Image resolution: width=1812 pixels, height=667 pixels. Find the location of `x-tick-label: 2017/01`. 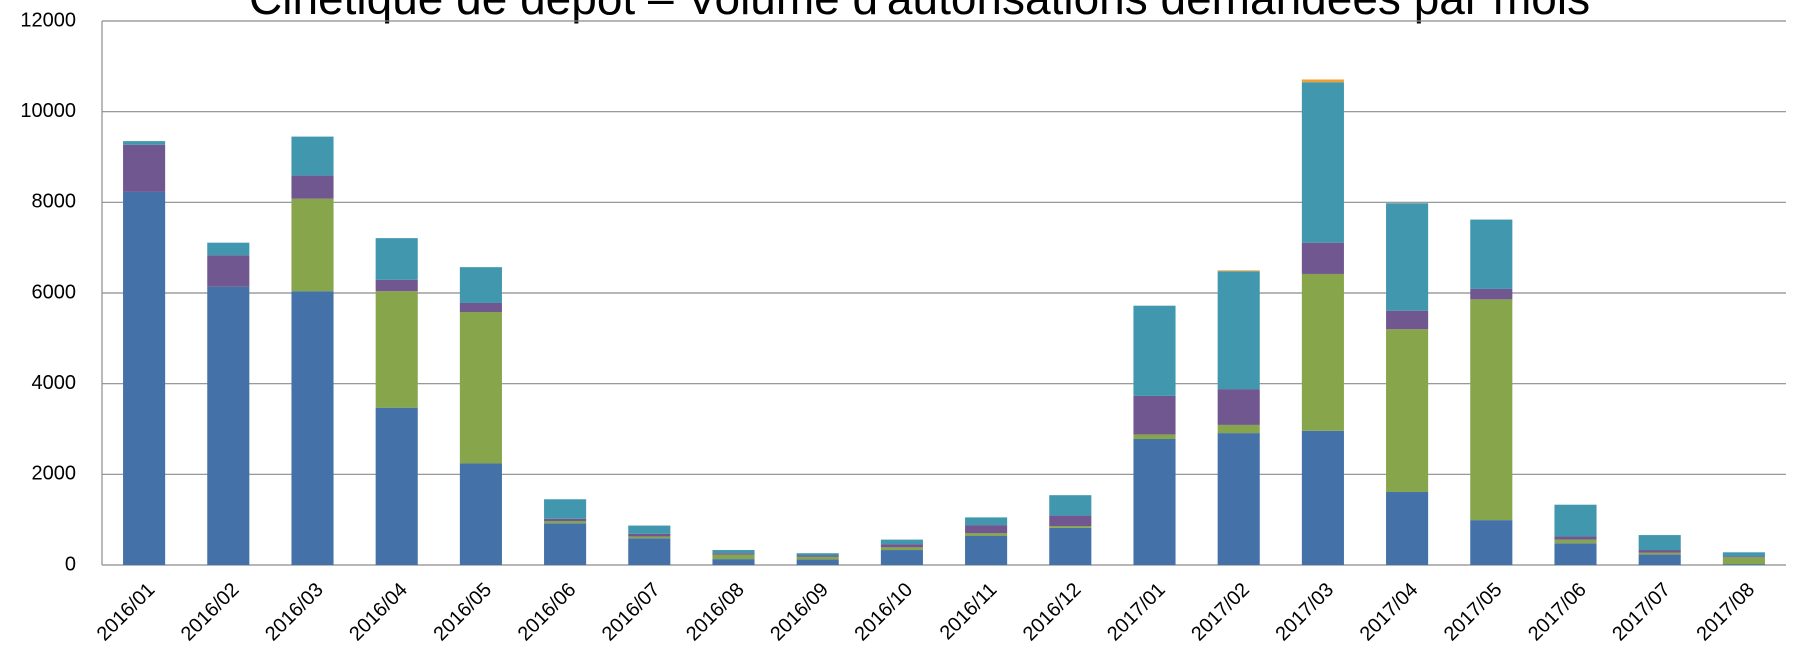

x-tick-label: 2017/01 is located at coordinates (1136, 612).